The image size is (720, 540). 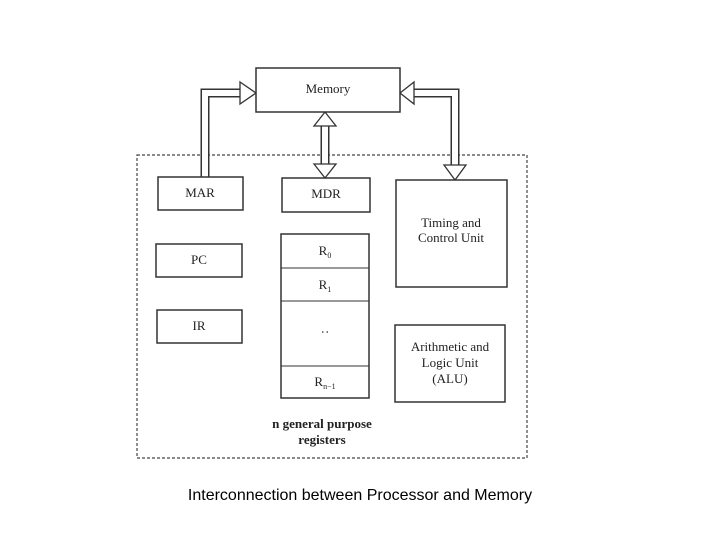 I want to click on register-label: R0, so click(x=325, y=251).